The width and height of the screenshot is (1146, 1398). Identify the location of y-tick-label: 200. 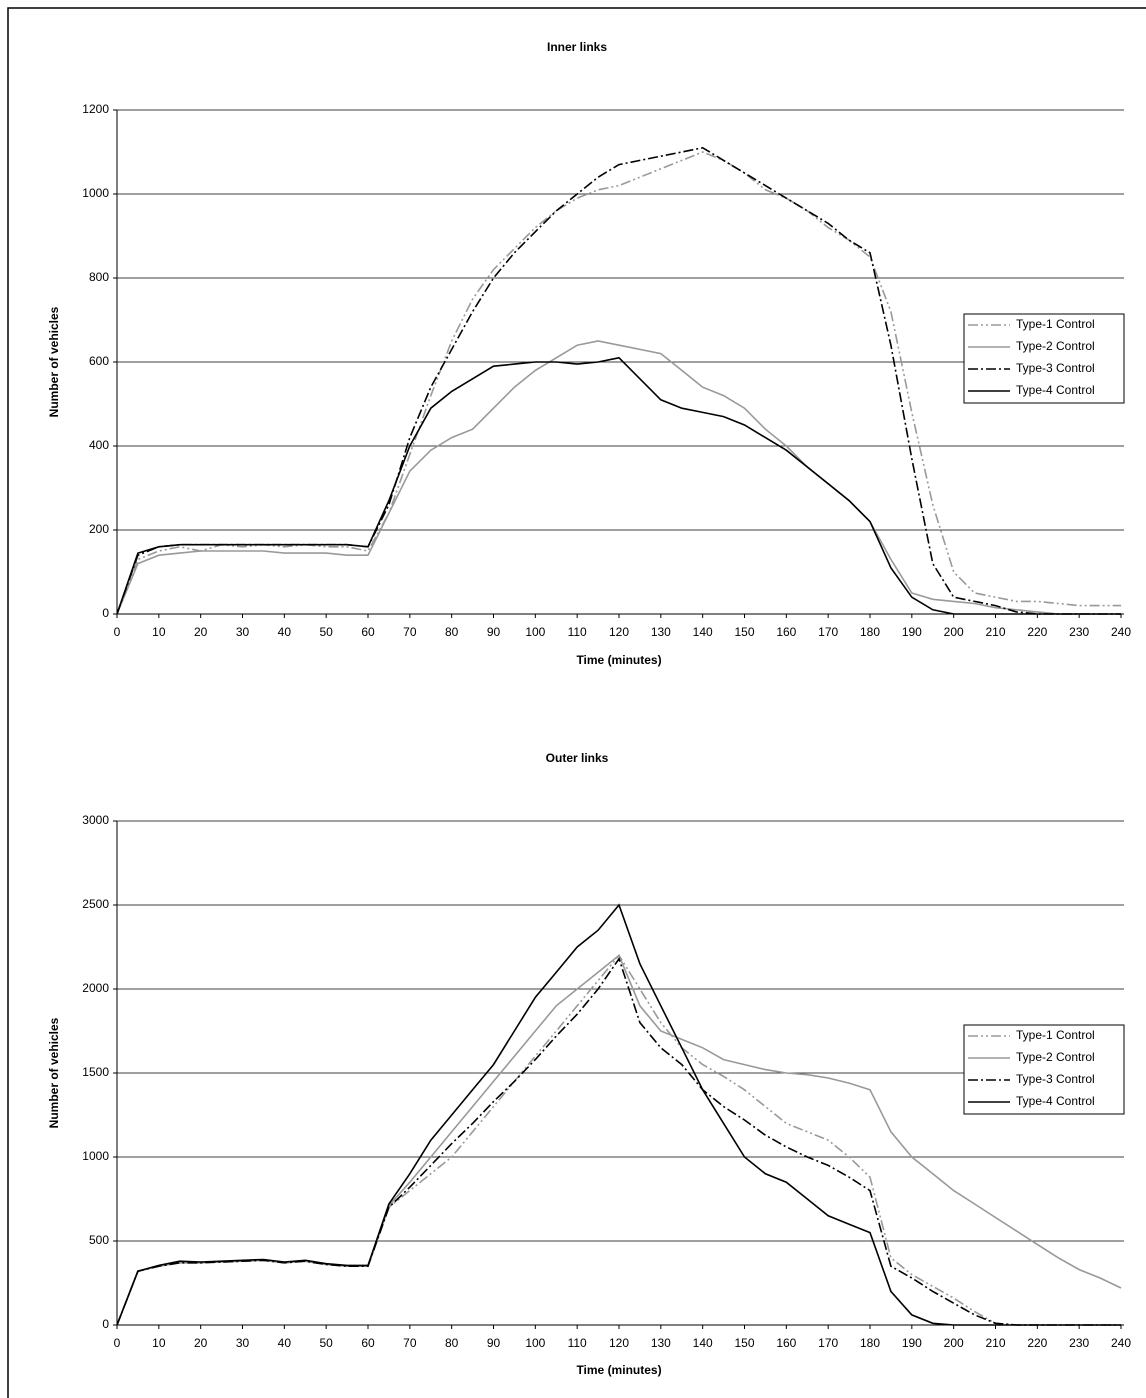
(99, 529).